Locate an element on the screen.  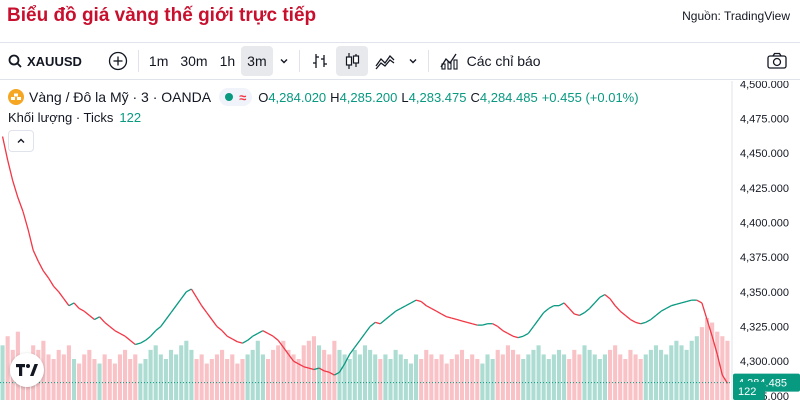
interval-3m-button: 3m is located at coordinates (257, 61).